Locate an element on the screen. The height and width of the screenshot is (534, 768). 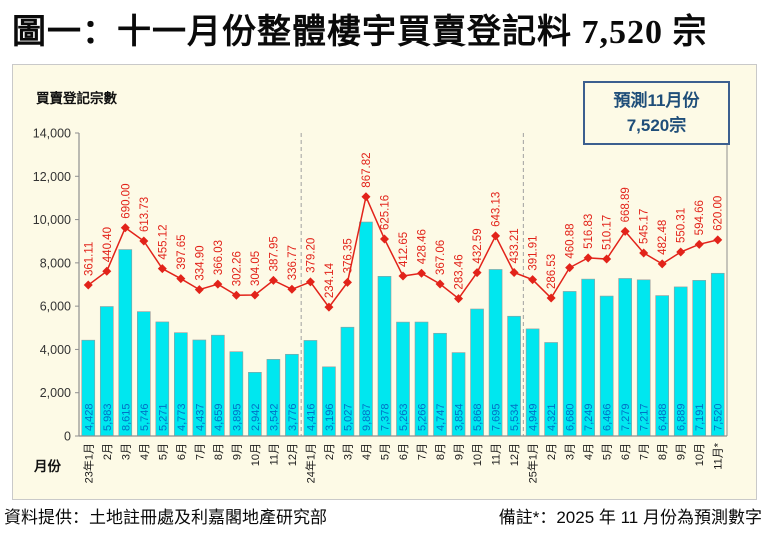
line-point-label: 366.03 is located at coordinates (219, 257).